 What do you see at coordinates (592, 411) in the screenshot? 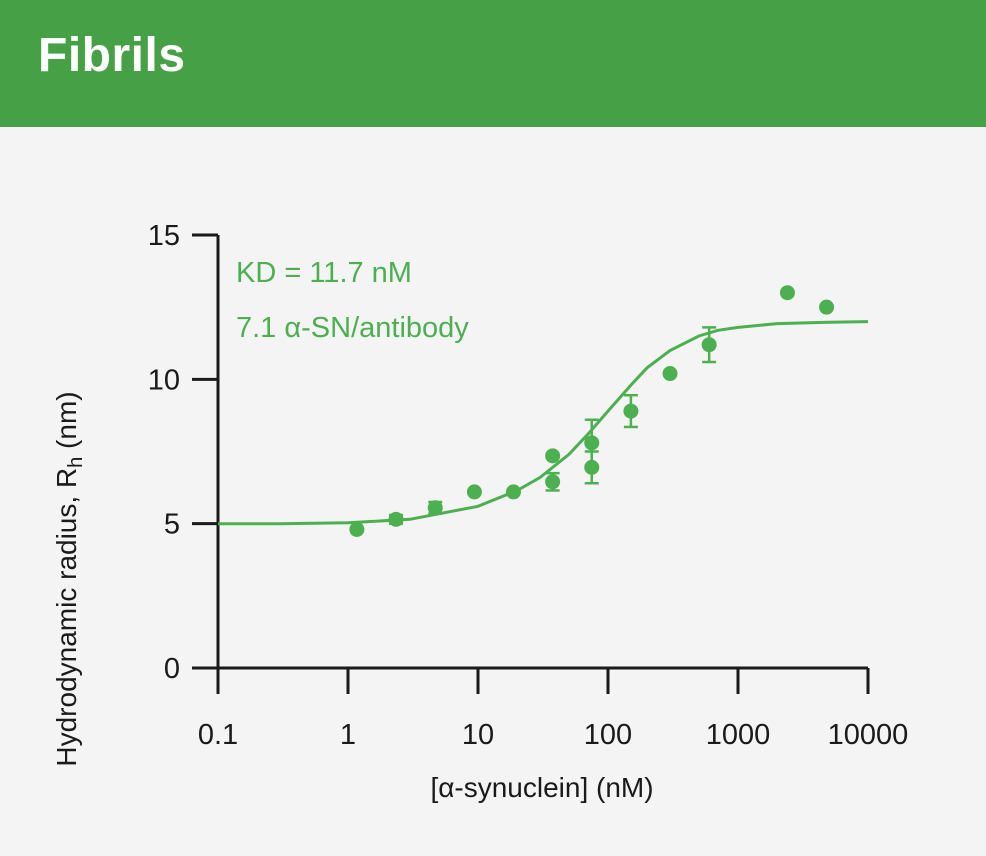
I see `data-points` at bounding box center [592, 411].